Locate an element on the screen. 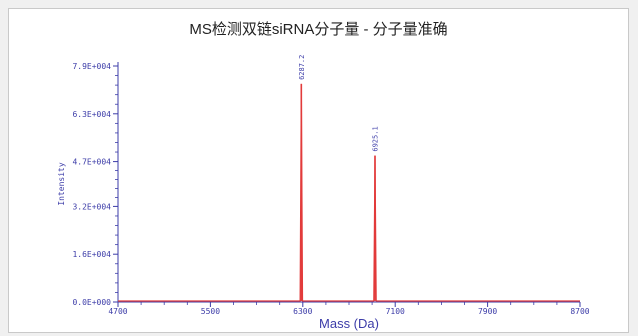  chart-title: MS检测双链siRNA分子量 - 分子量准确 is located at coordinates (318, 29).